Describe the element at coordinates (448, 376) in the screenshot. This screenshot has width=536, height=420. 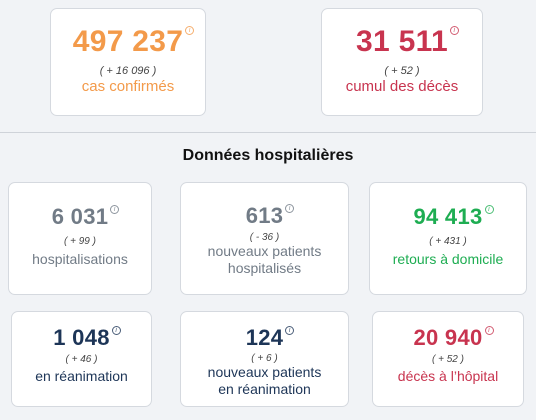
I see `deces-hopital-label: décès à l’hôpital` at that location.